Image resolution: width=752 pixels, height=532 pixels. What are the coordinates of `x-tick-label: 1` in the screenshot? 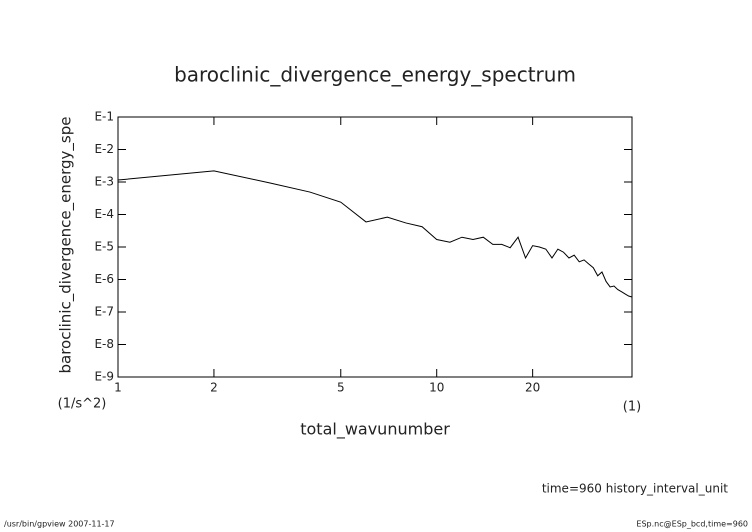 It's located at (118, 388).